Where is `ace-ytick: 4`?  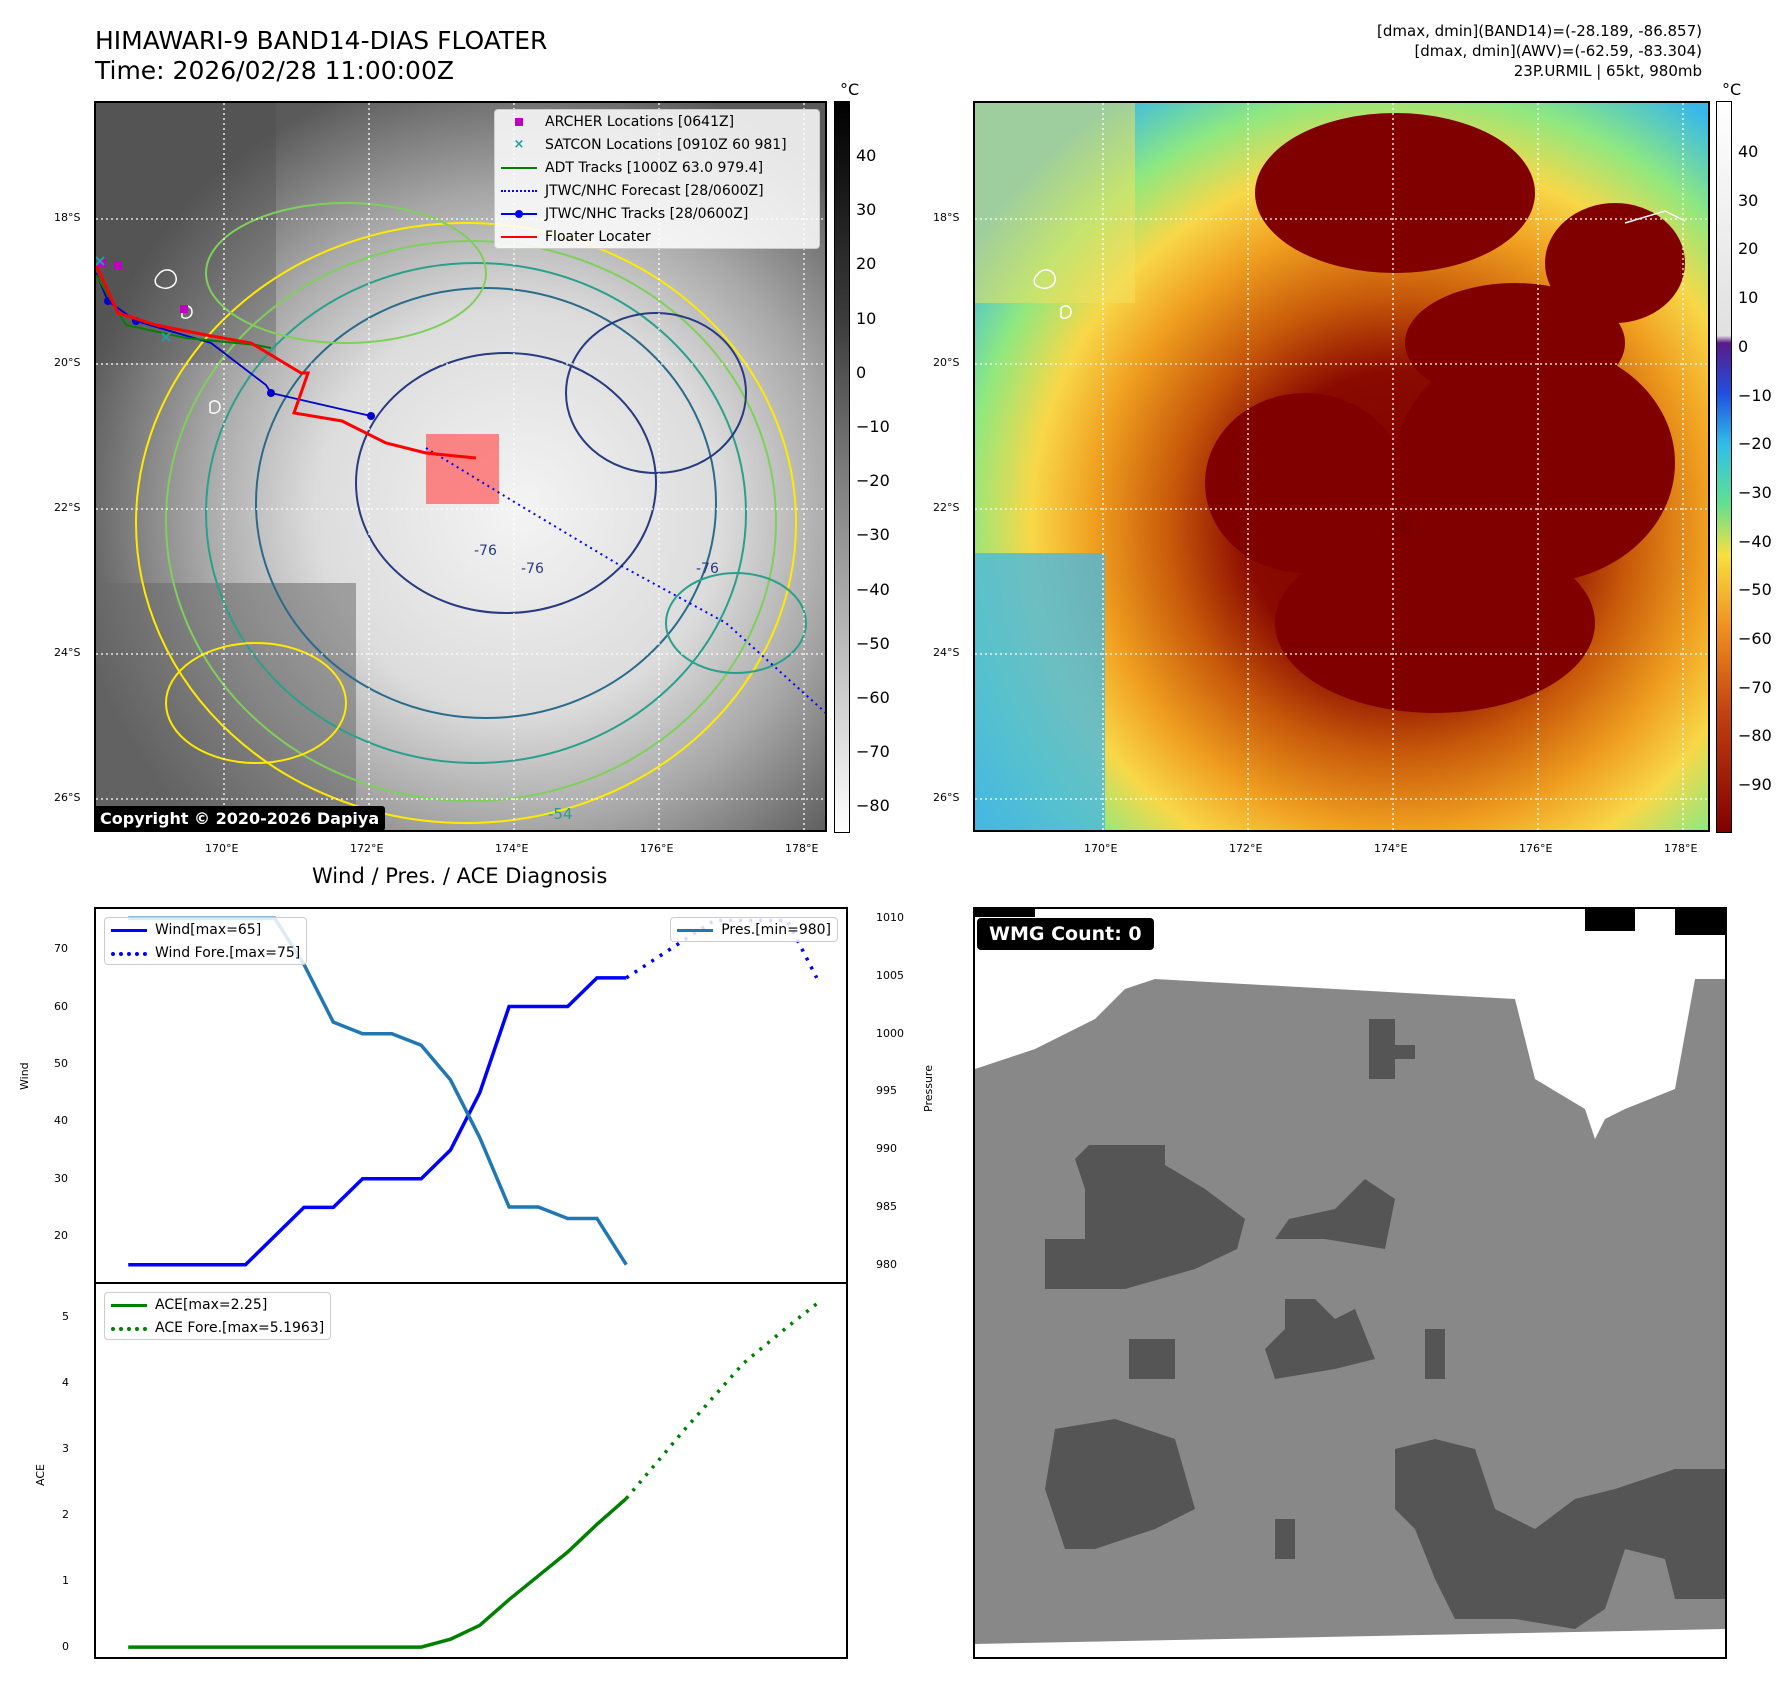
ace-ytick: 4 is located at coordinates (65, 1383).